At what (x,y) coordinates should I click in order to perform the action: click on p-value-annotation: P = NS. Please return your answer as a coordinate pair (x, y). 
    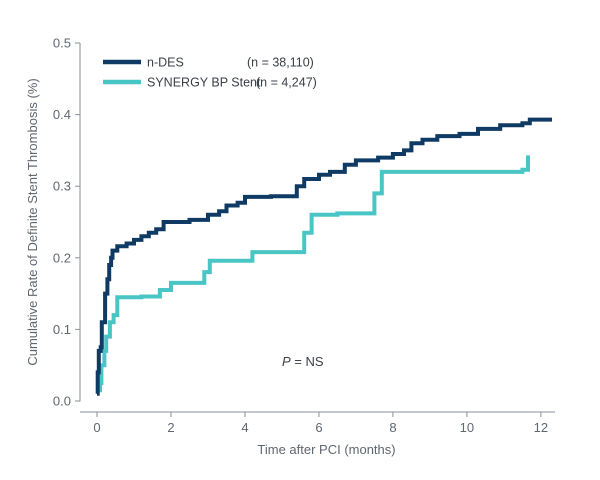
    Looking at the image, I should click on (303, 361).